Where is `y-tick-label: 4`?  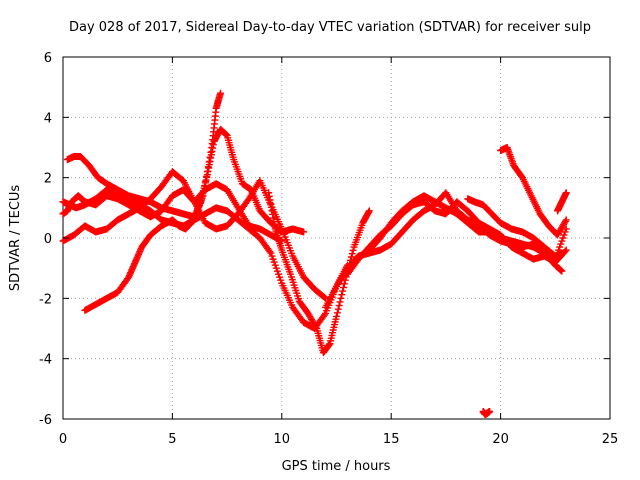 y-tick-label: 4 is located at coordinates (48, 118).